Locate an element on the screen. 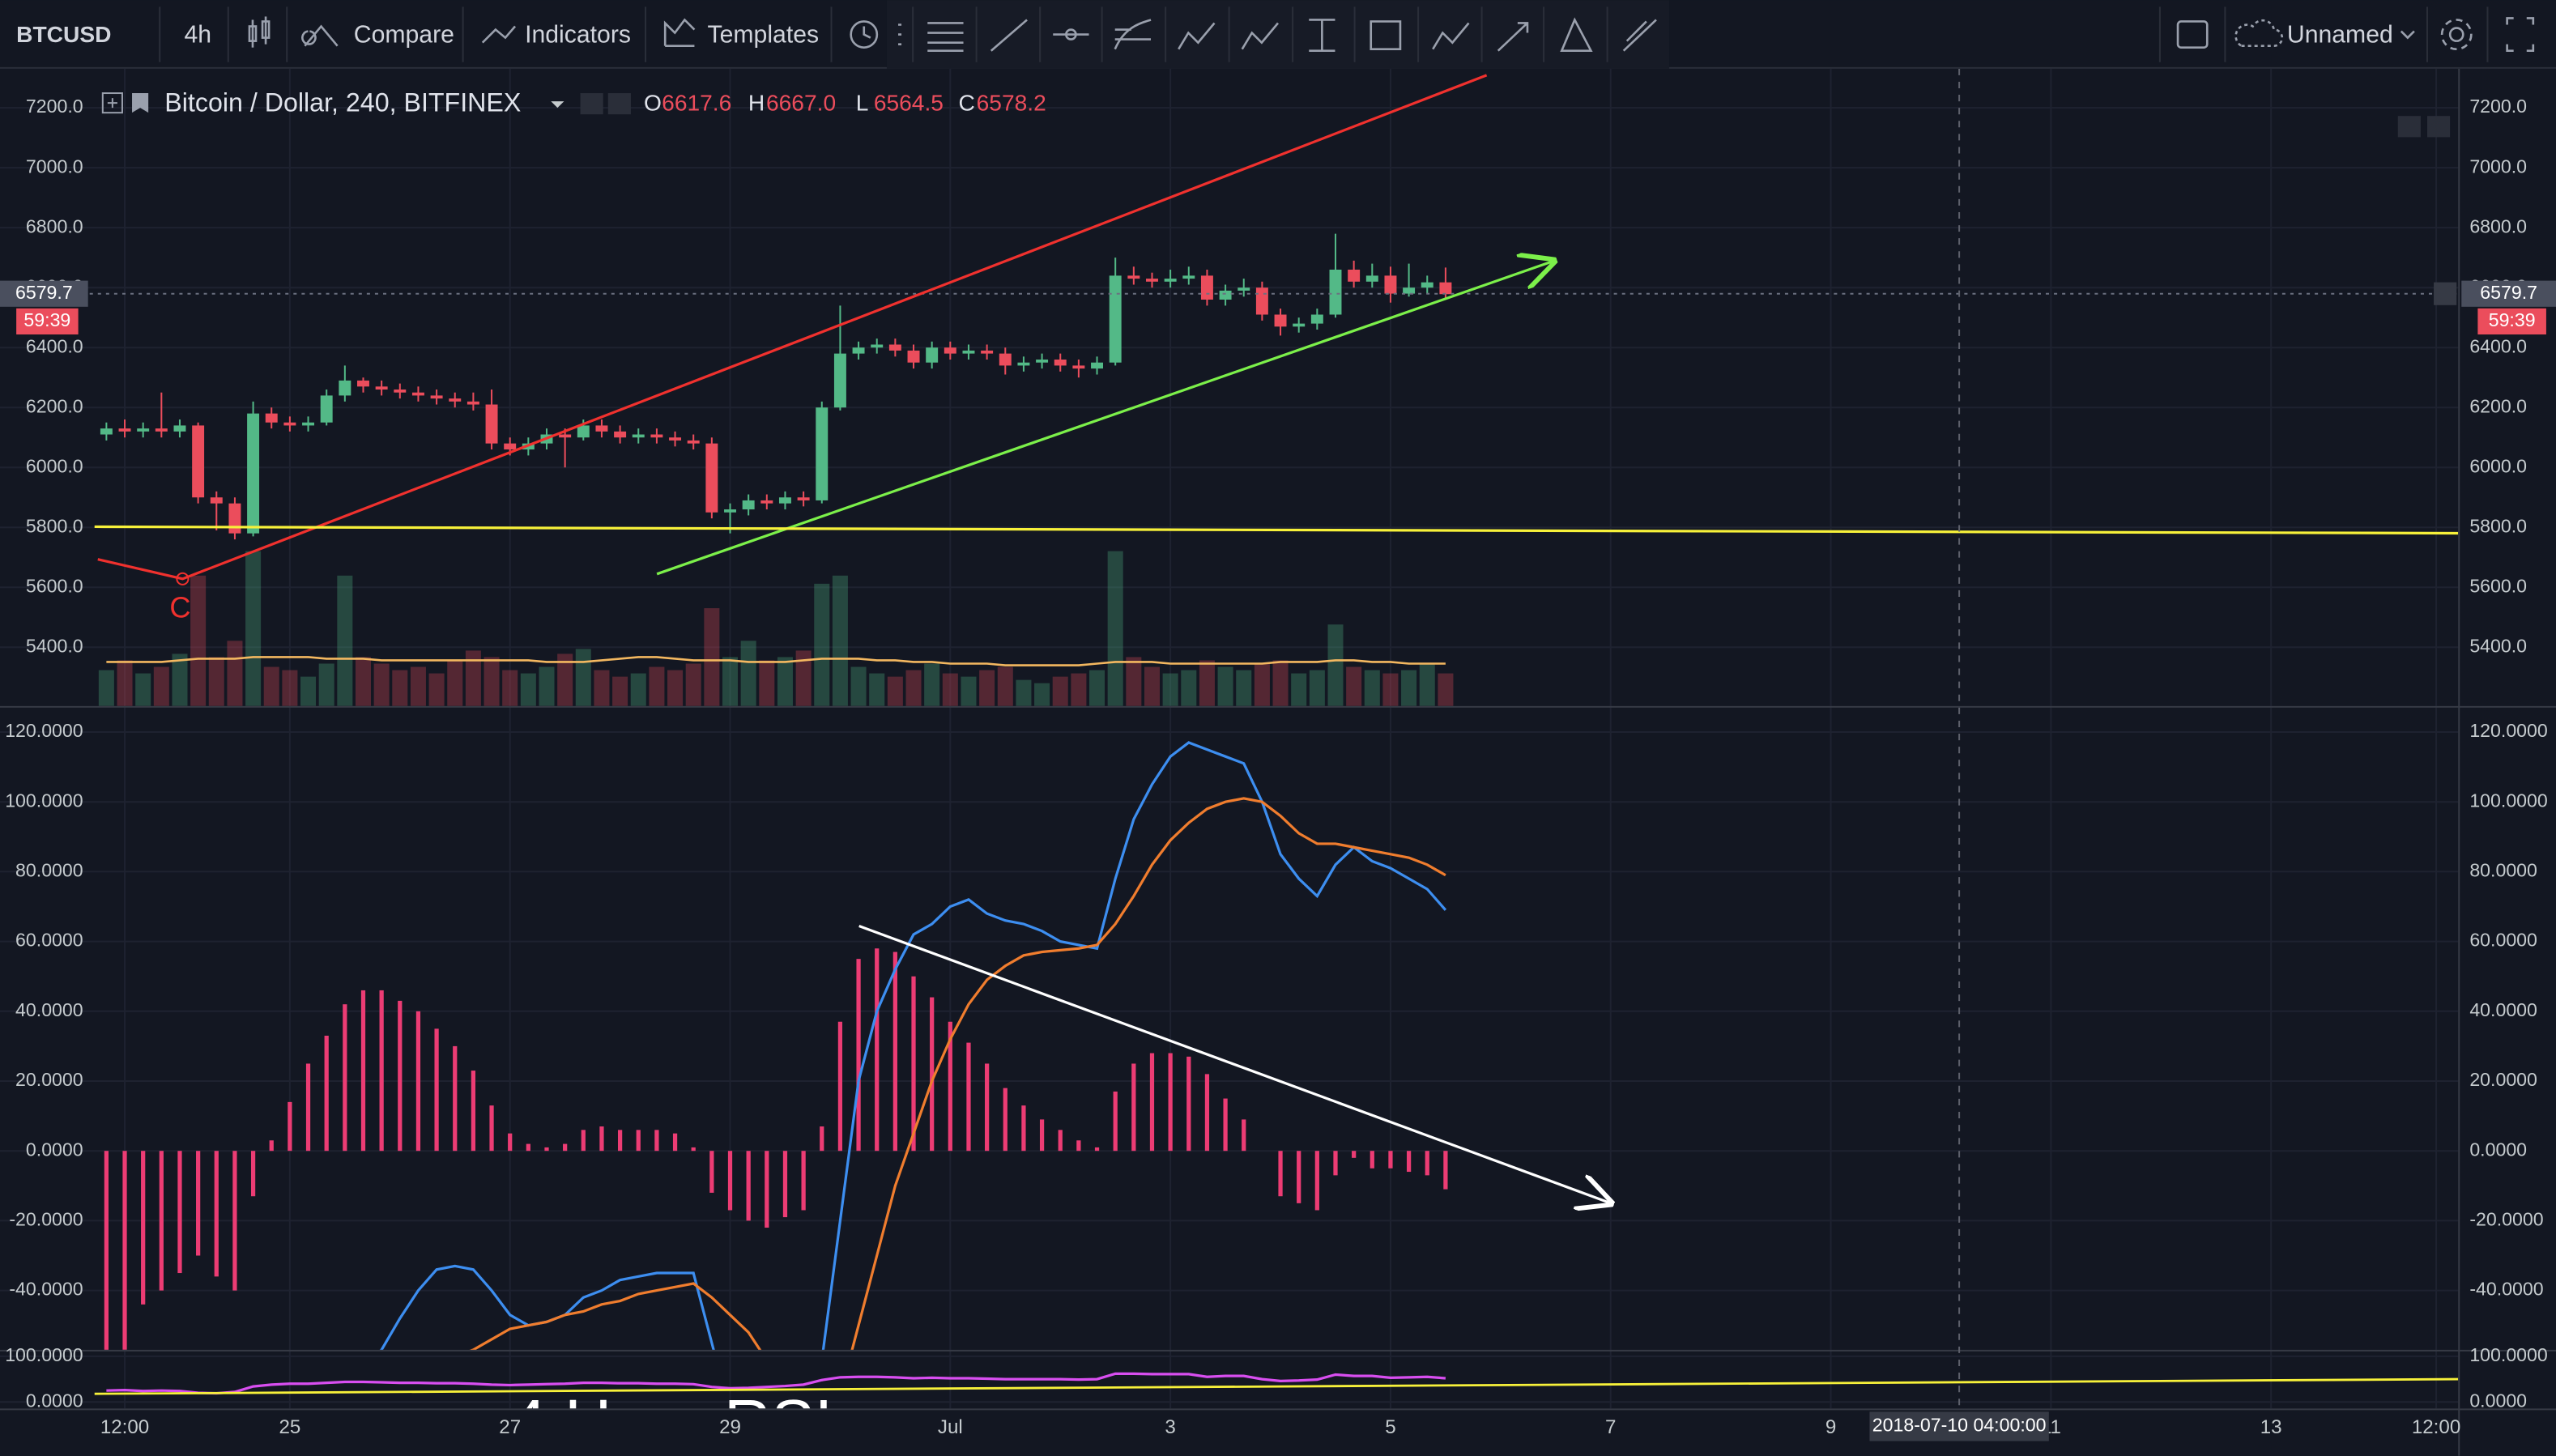 This screenshot has height=1456, width=2556. interval: 4h is located at coordinates (198, 35).